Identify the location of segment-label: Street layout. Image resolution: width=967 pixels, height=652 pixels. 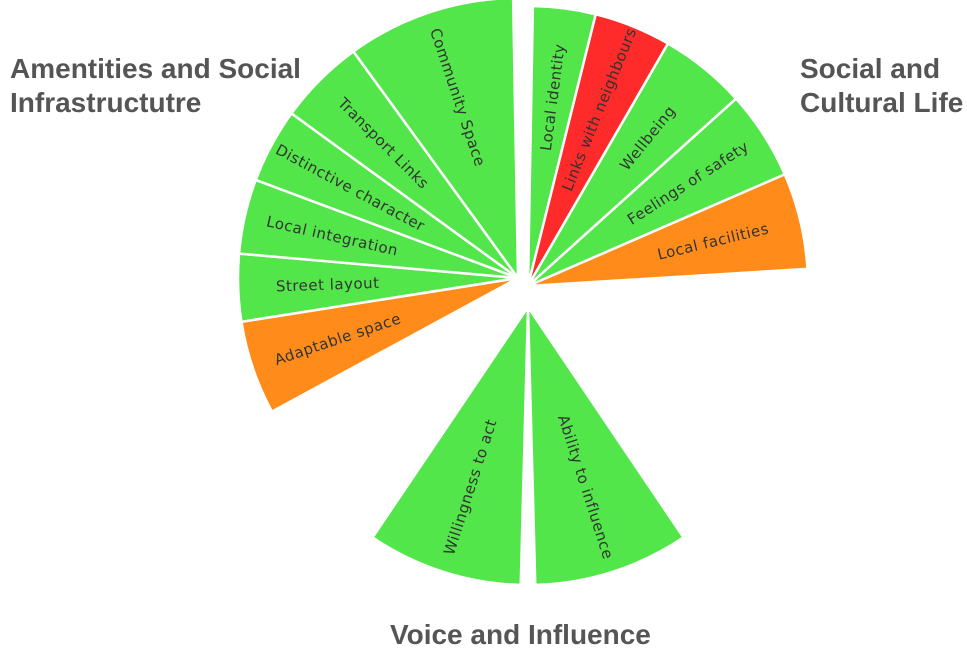
(328, 285).